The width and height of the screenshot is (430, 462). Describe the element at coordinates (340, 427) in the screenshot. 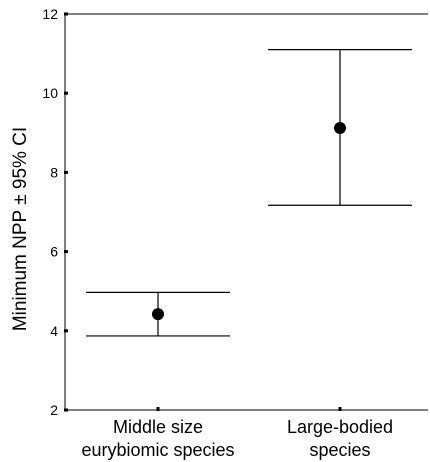

I see `x-category-label: Large-bodied` at that location.